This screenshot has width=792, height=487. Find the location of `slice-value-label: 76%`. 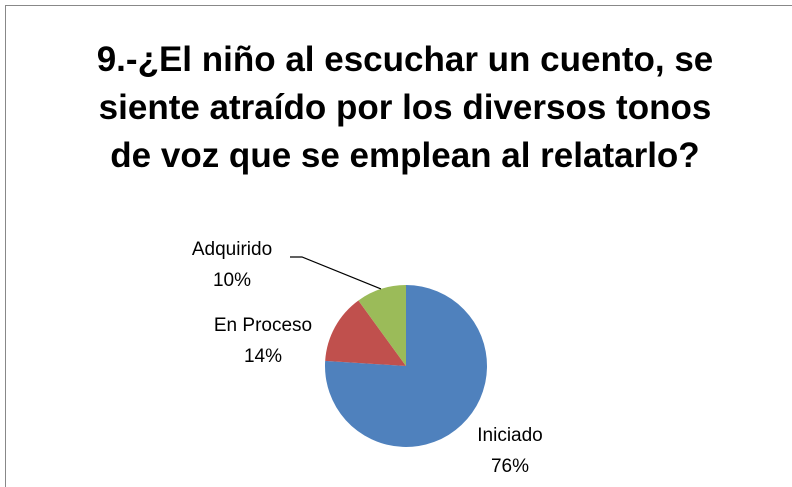

slice-value-label: 76% is located at coordinates (510, 466).